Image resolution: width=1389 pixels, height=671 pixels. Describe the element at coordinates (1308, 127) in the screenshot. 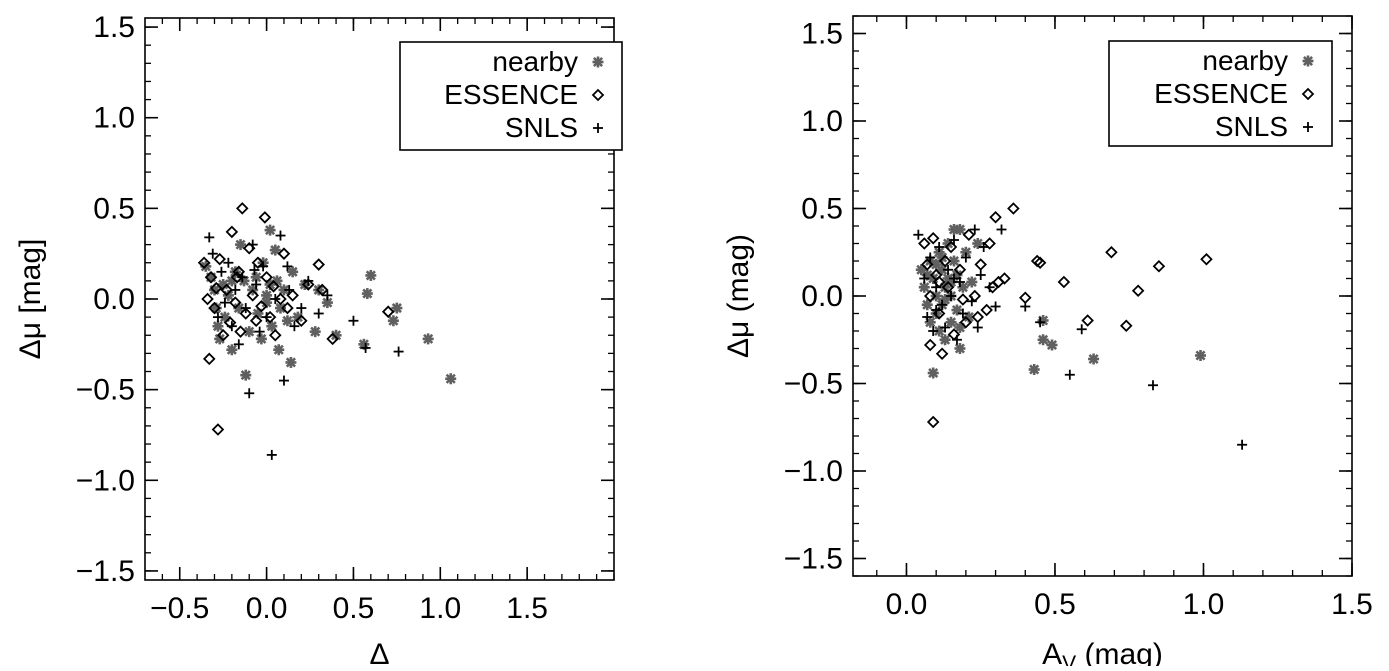

I see `legend-marker-snls` at that location.